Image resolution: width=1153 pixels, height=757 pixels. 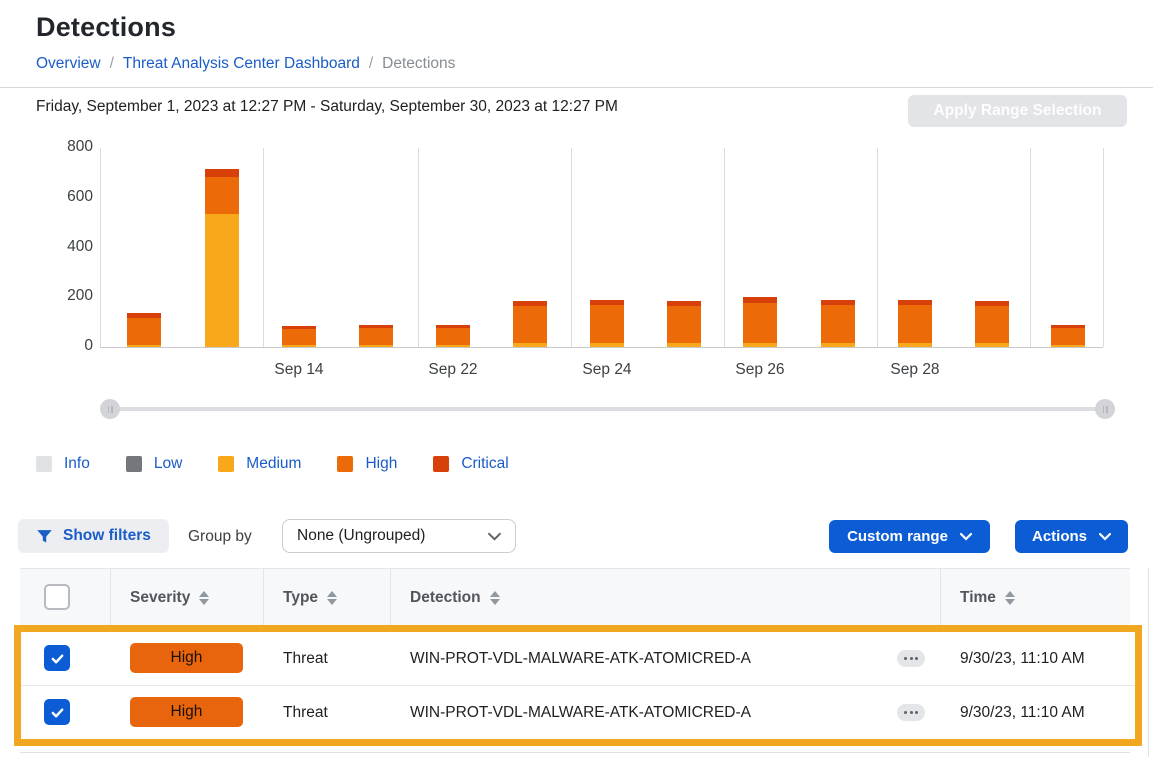 I want to click on column-header-detection: Detection, so click(x=455, y=597).